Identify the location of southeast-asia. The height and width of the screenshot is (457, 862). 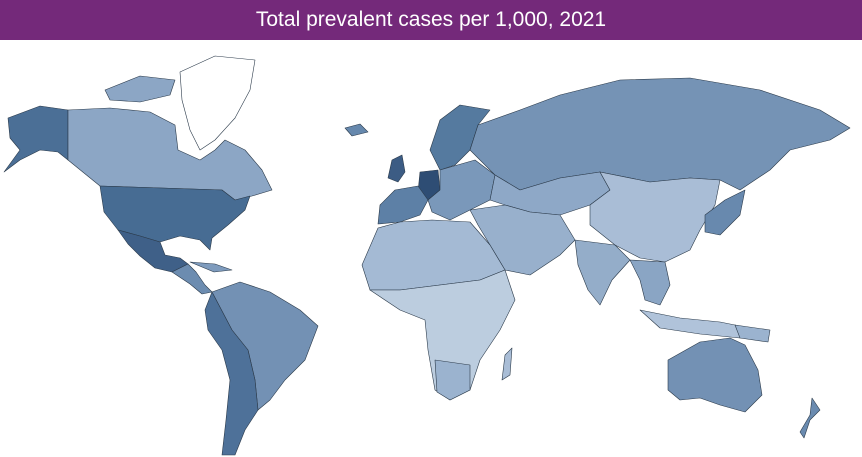
(650, 282).